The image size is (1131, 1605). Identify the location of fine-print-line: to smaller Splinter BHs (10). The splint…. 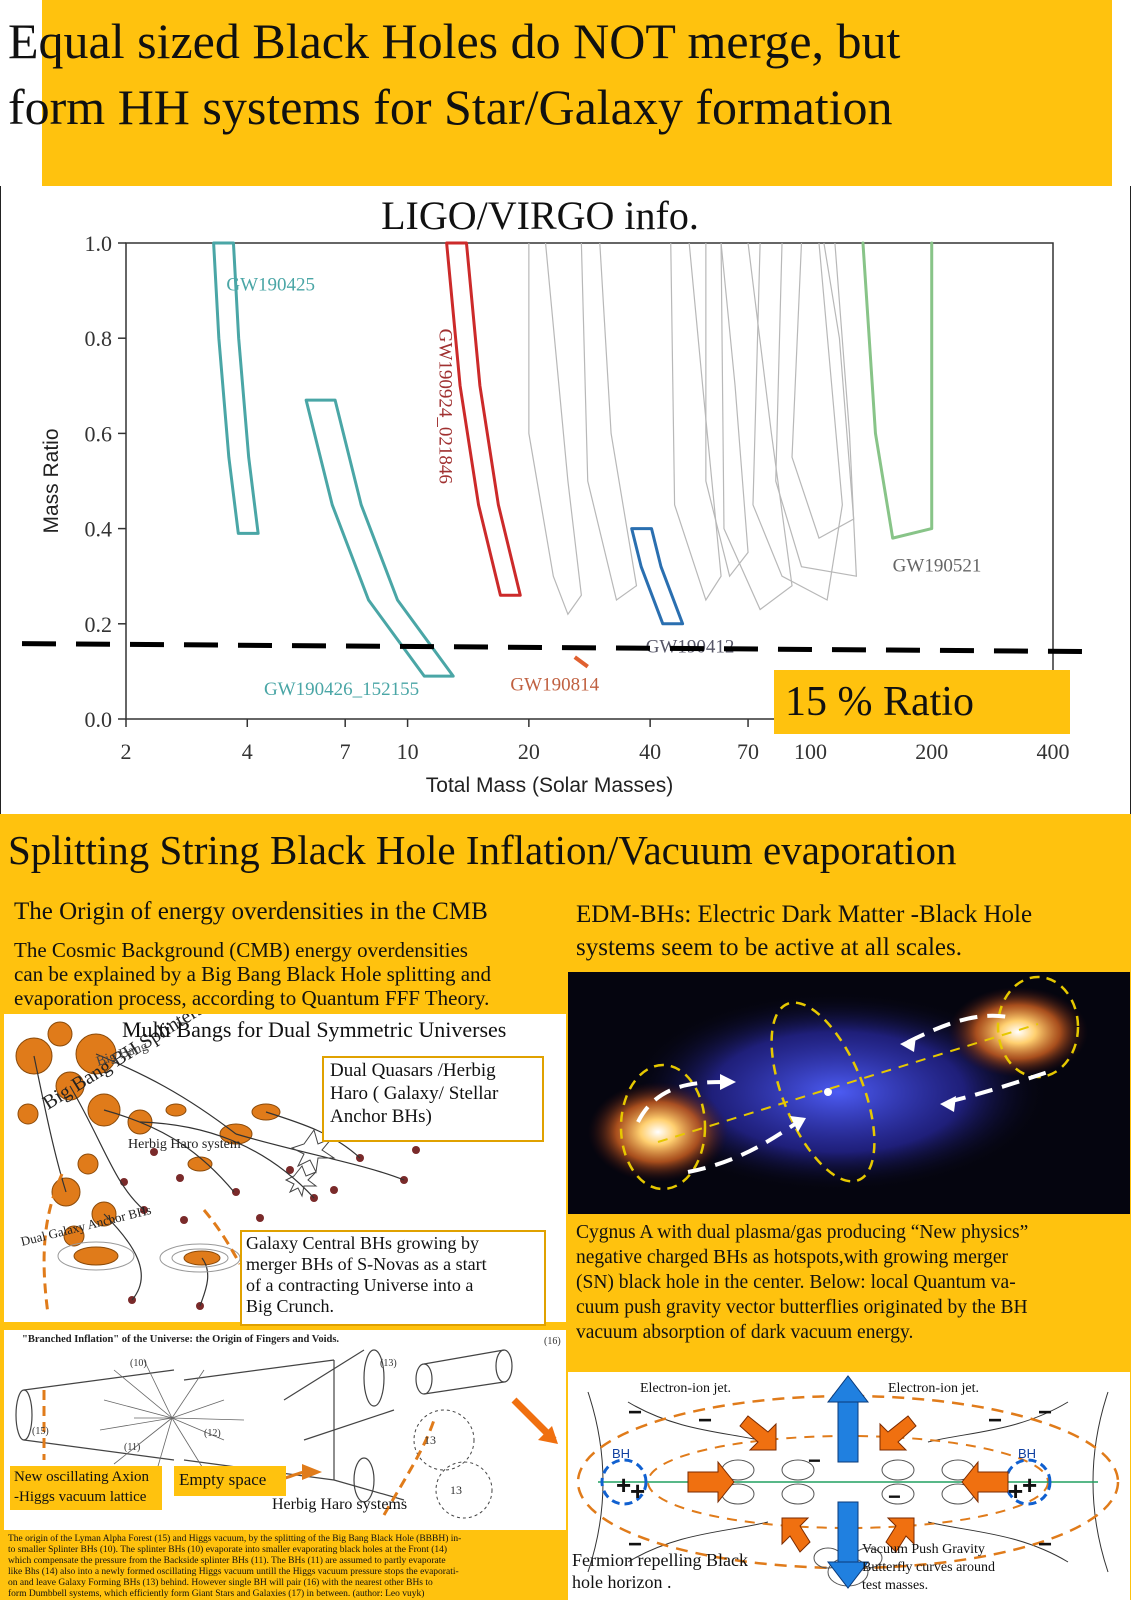
(228, 1550).